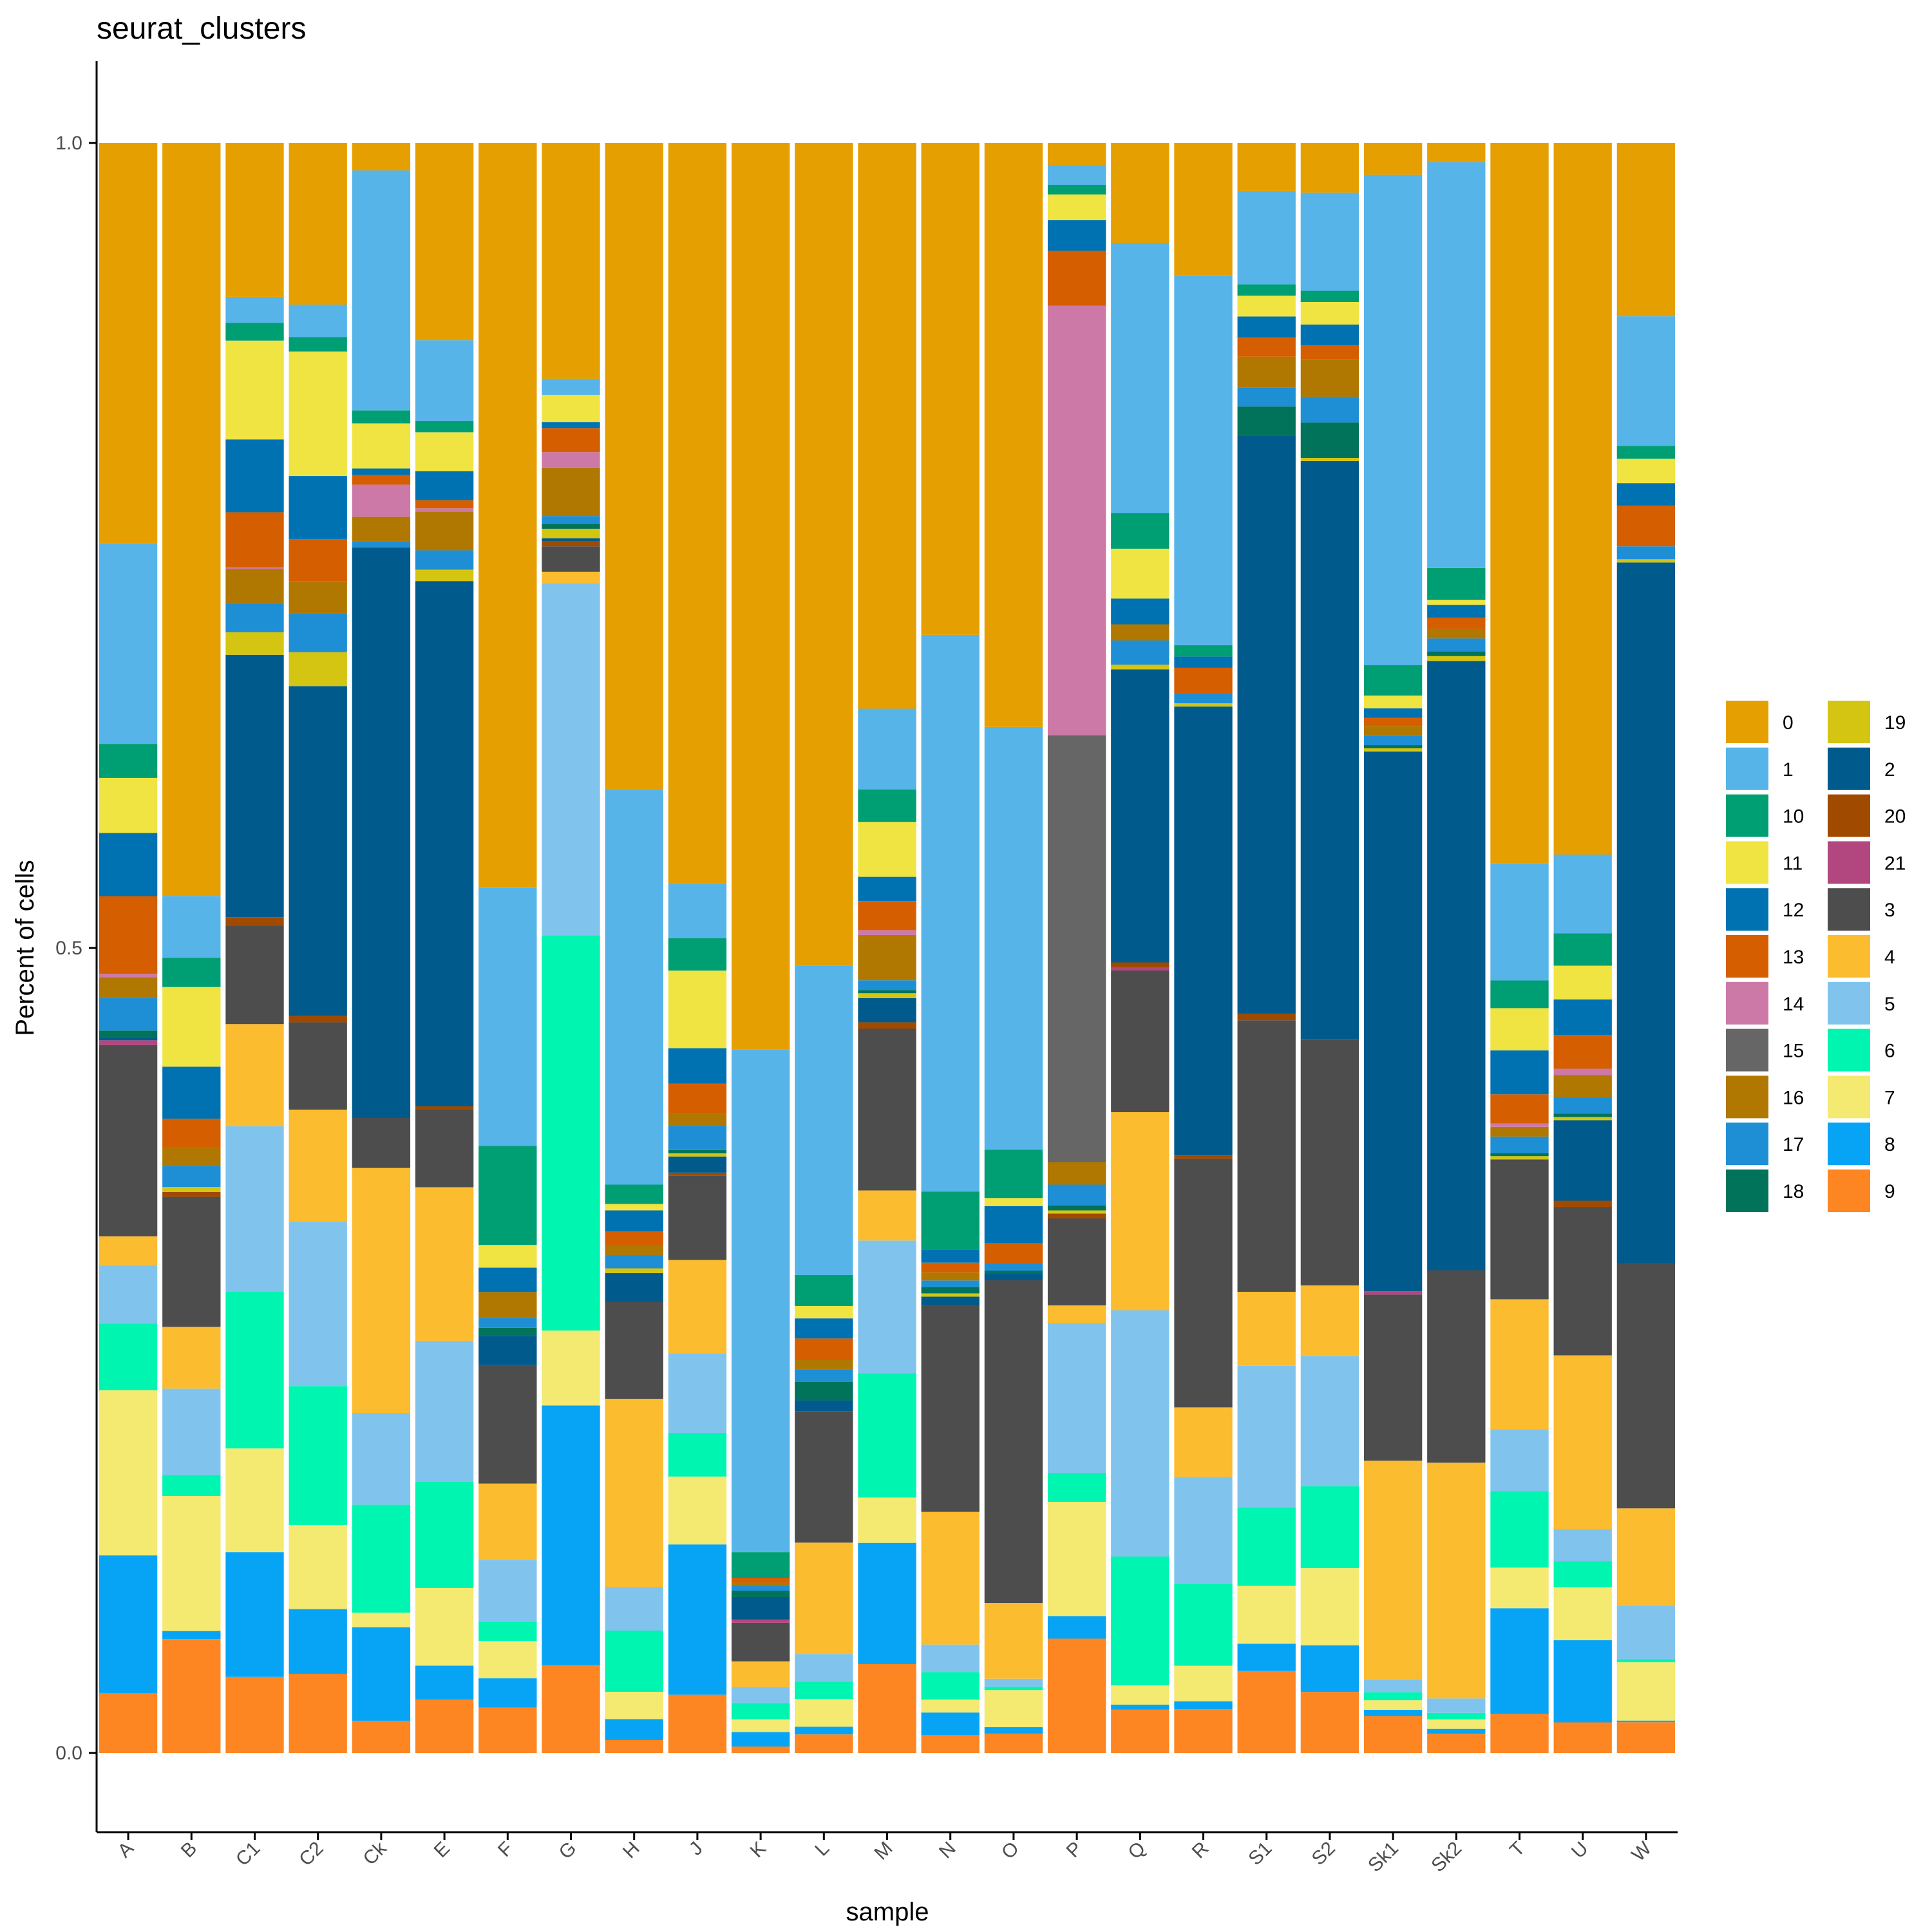 Image resolution: width=1932 pixels, height=1932 pixels. What do you see at coordinates (883, 1851) in the screenshot?
I see `x-tick-label-M: M` at bounding box center [883, 1851].